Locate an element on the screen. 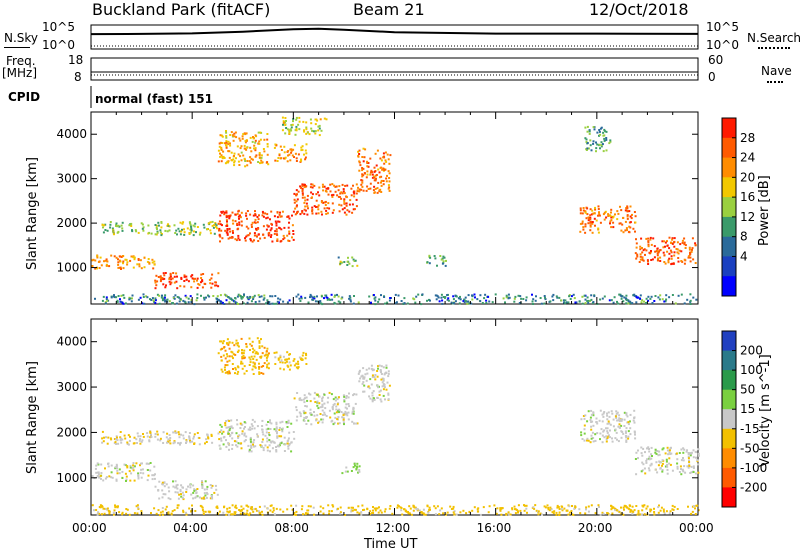  colorbar-tick-label: 24 is located at coordinates (747, 158).